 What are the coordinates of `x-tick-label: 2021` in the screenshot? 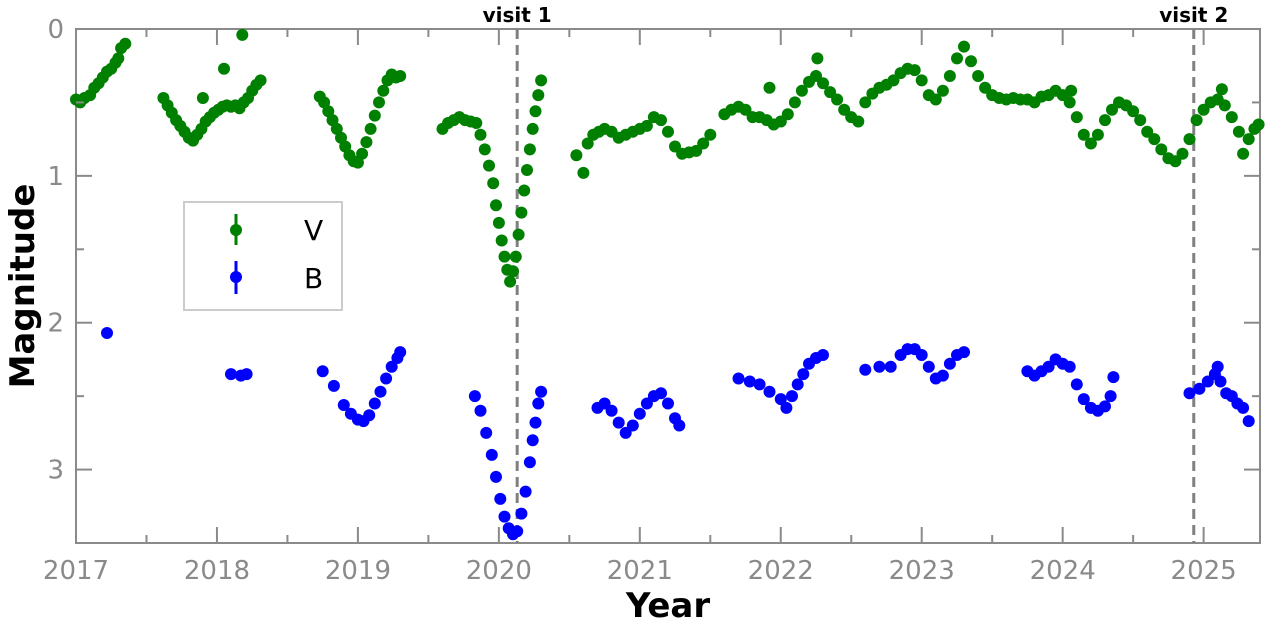 It's located at (640, 571).